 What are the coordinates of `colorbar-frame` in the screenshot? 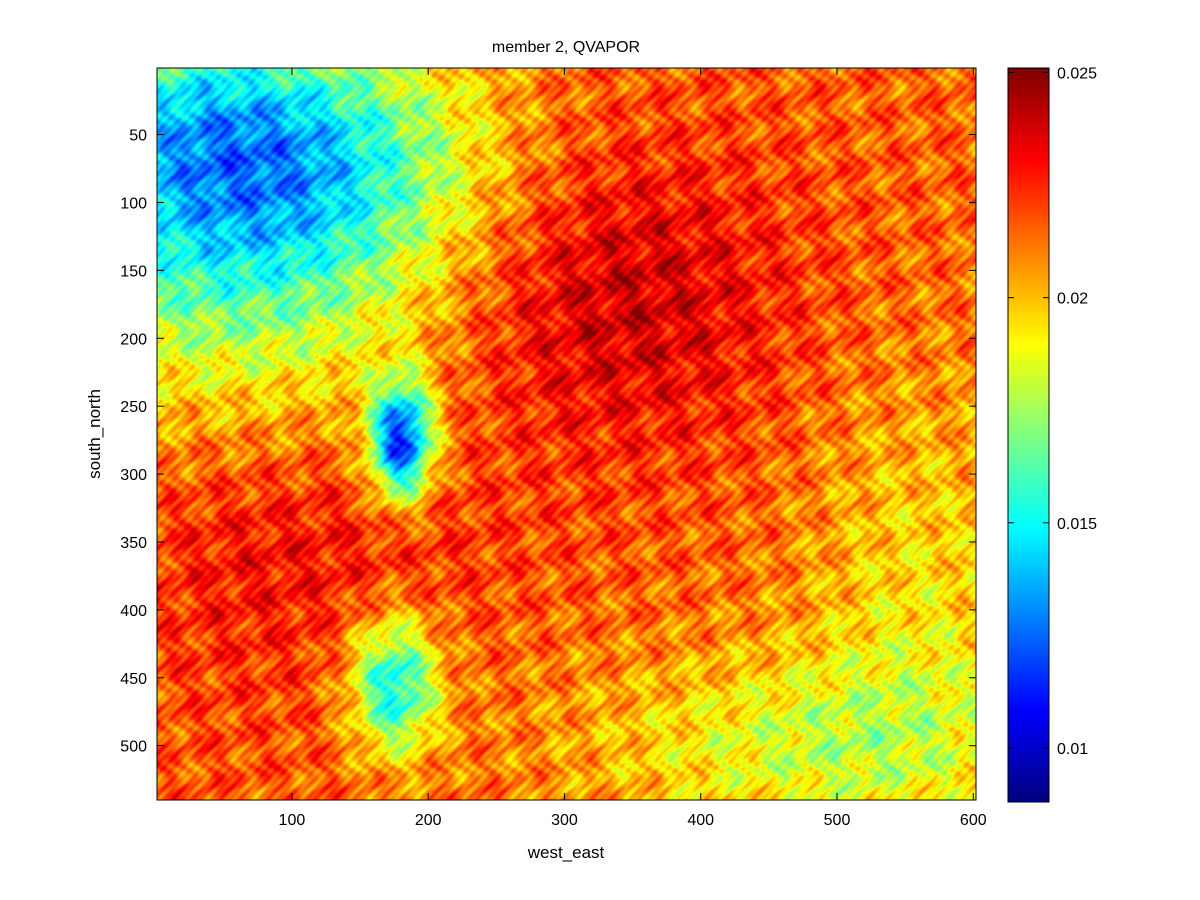 It's located at (1028, 435).